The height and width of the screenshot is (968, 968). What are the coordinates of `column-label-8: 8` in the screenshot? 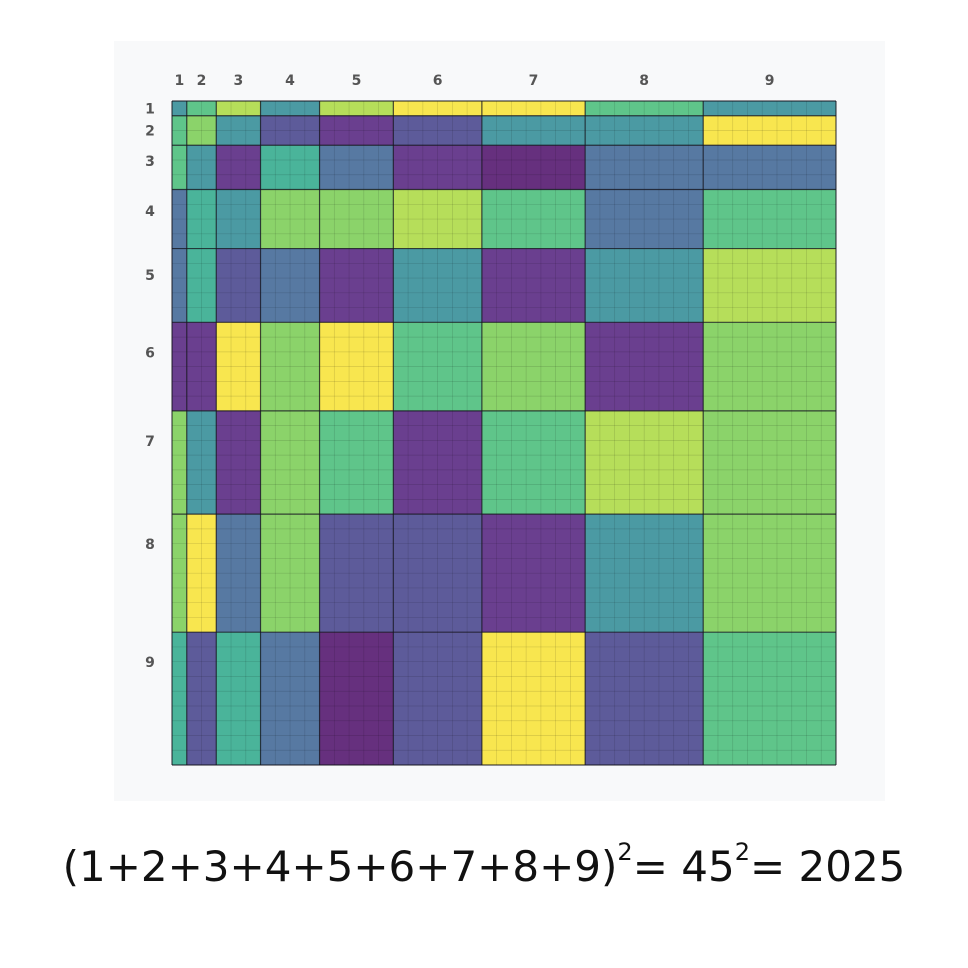 It's located at (644, 81).